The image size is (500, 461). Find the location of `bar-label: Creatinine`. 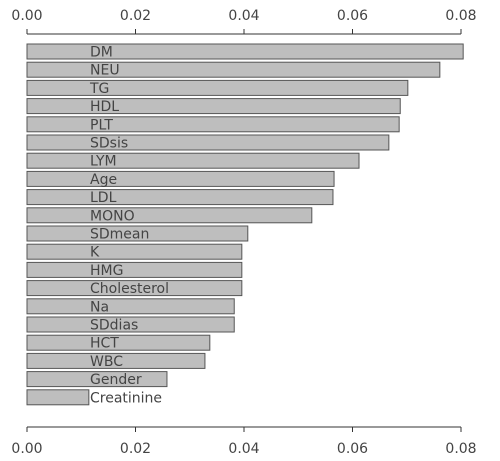

bar-label: Creatinine is located at coordinates (126, 398).